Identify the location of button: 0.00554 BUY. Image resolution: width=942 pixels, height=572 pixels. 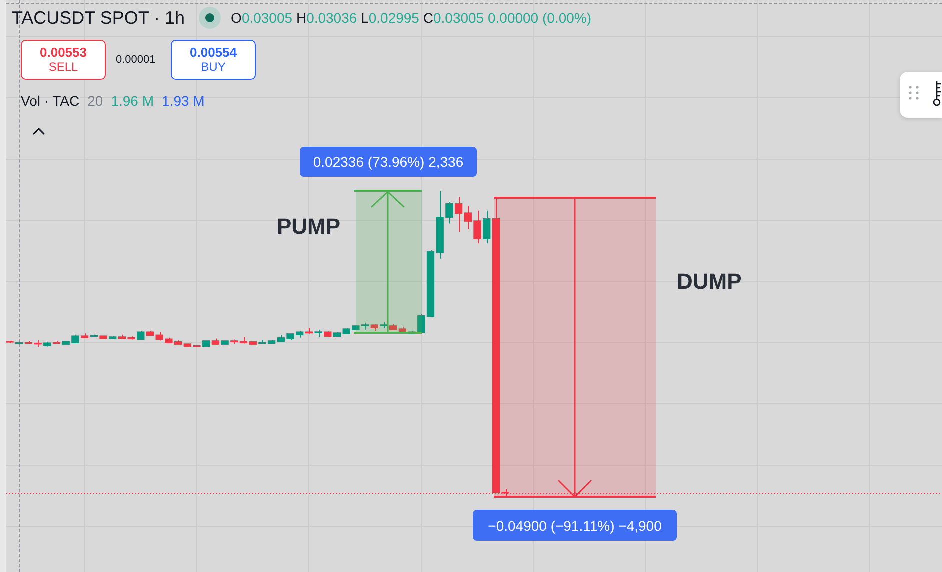
(213, 60).